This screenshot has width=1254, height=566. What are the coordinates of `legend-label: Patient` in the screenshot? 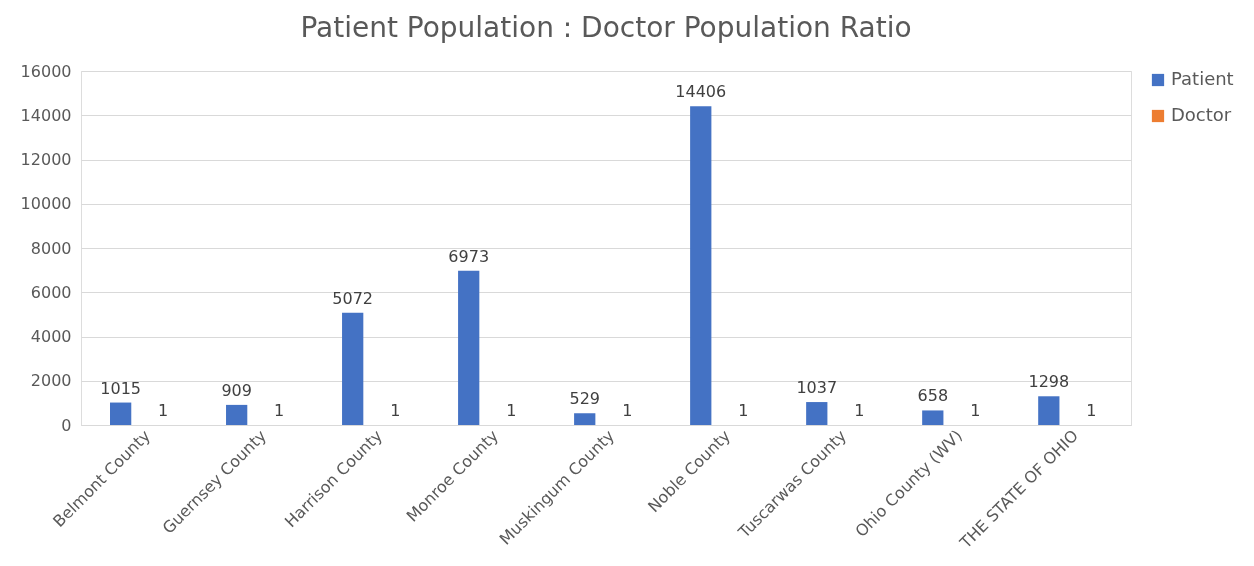 It's located at (1202, 78).